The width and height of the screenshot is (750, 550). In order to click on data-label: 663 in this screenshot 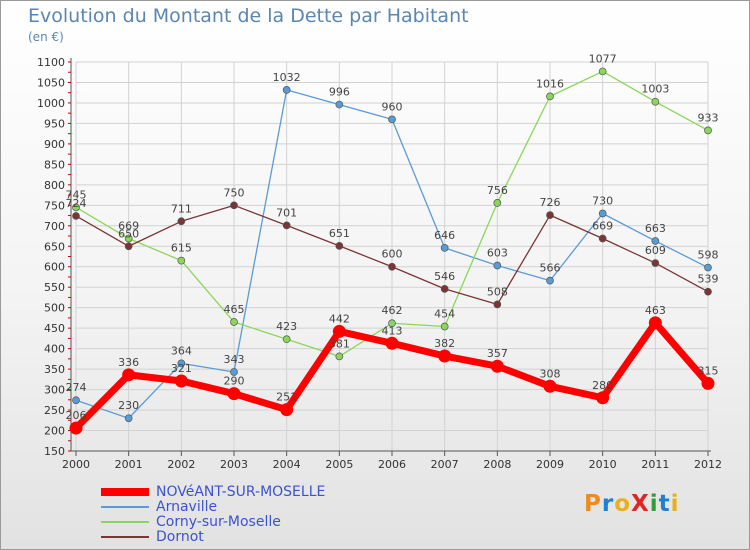, I will do `click(655, 228)`.